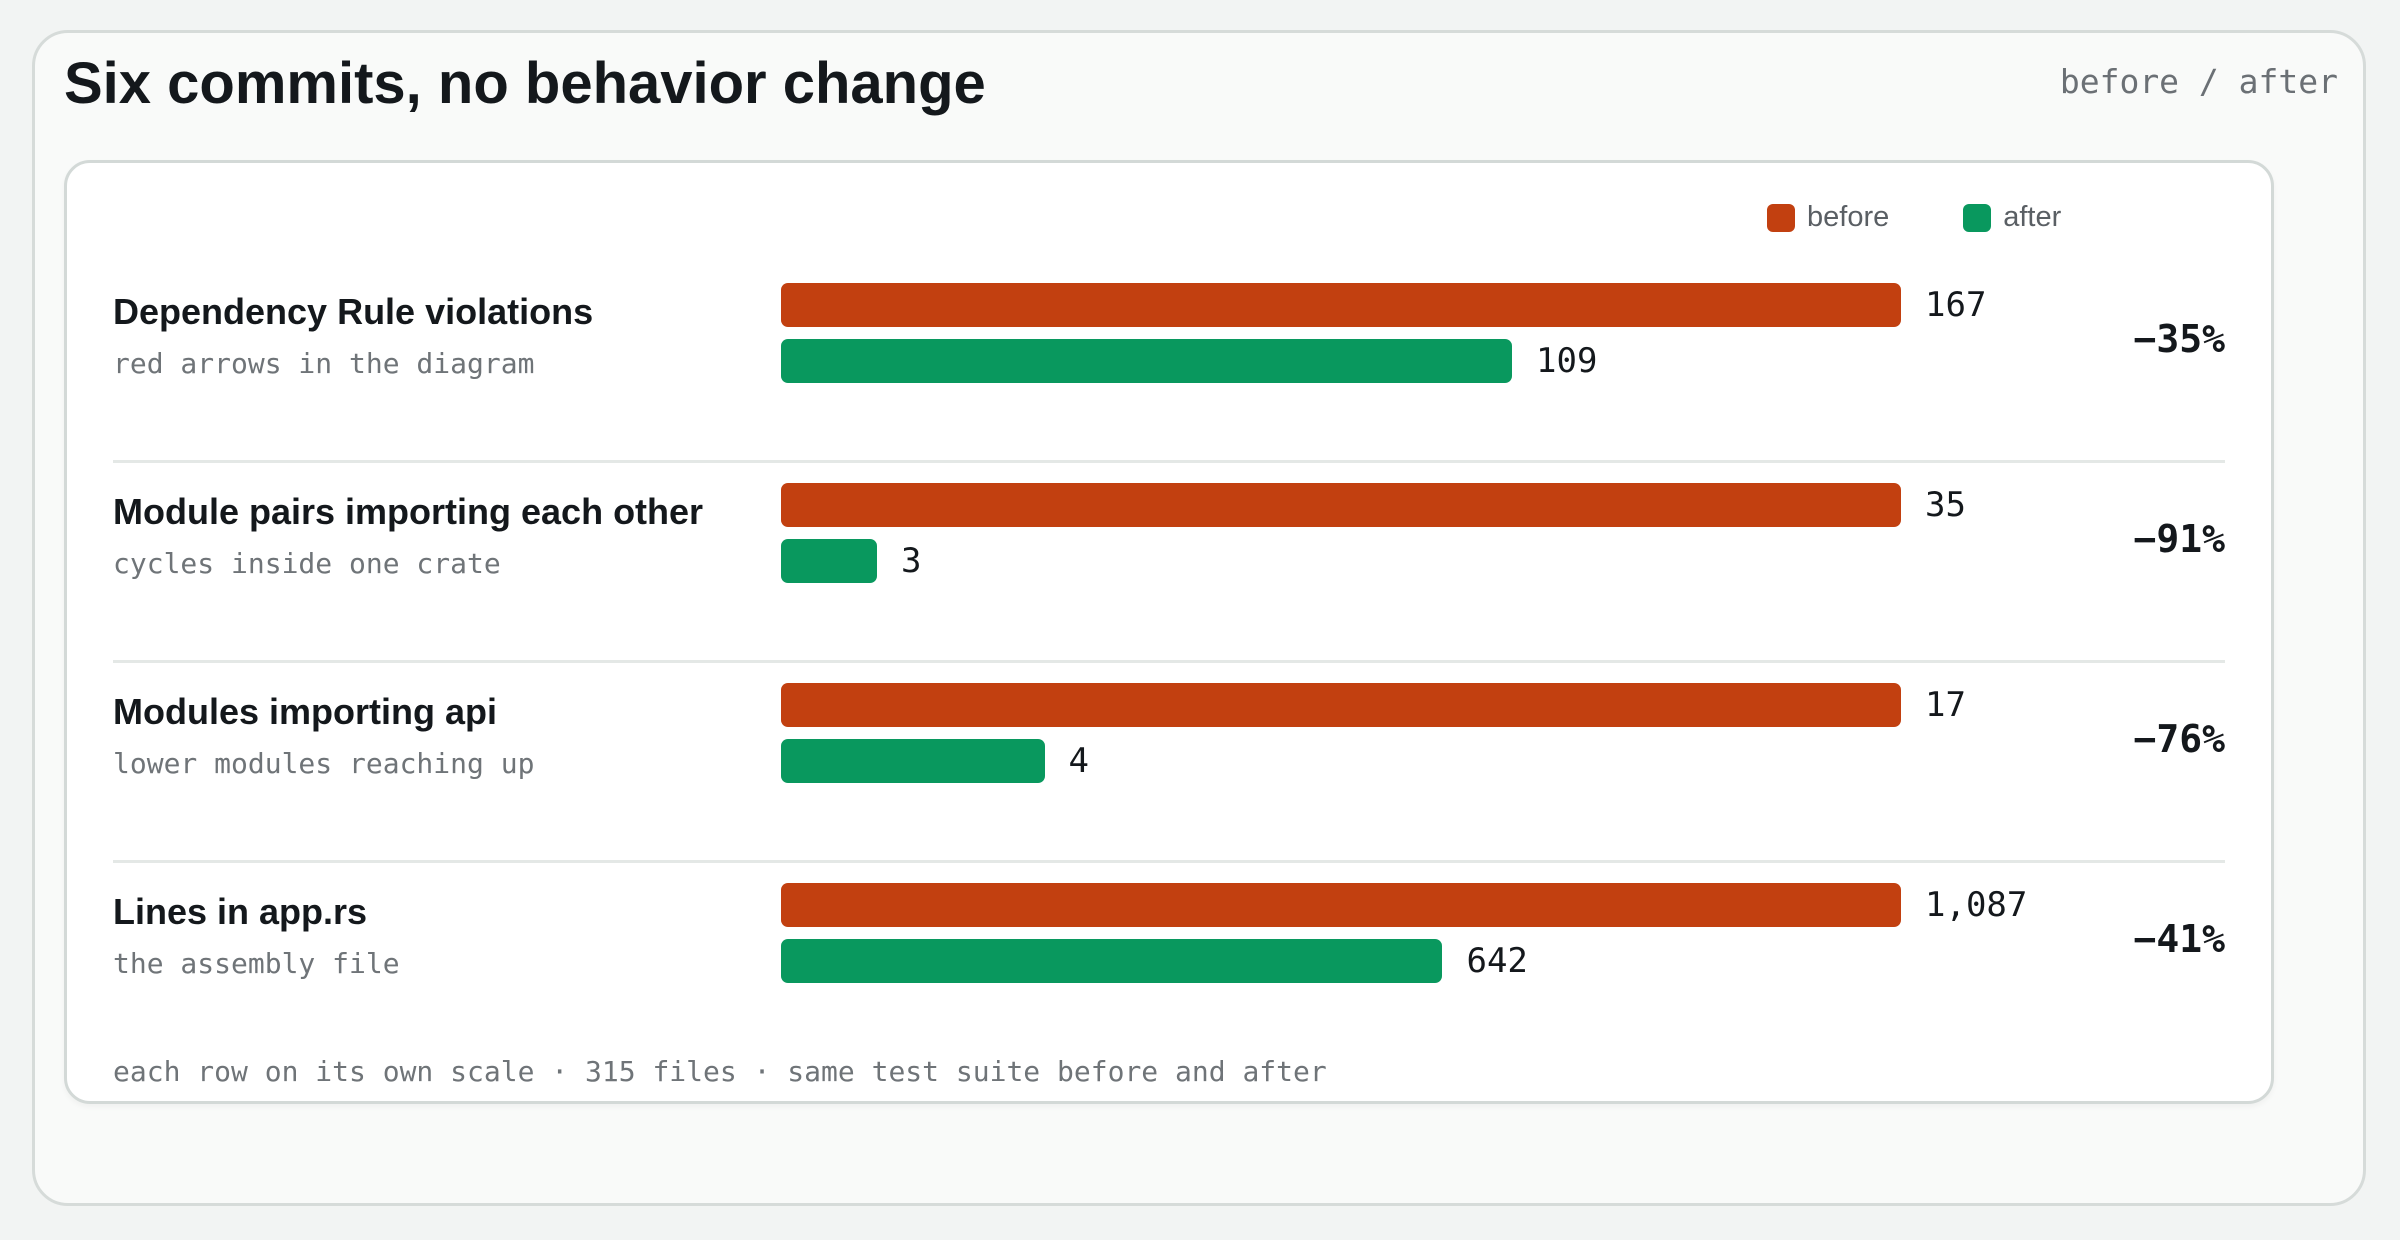 This screenshot has height=1240, width=2400. What do you see at coordinates (2179, 539) in the screenshot?
I see `row-delta: −91%` at bounding box center [2179, 539].